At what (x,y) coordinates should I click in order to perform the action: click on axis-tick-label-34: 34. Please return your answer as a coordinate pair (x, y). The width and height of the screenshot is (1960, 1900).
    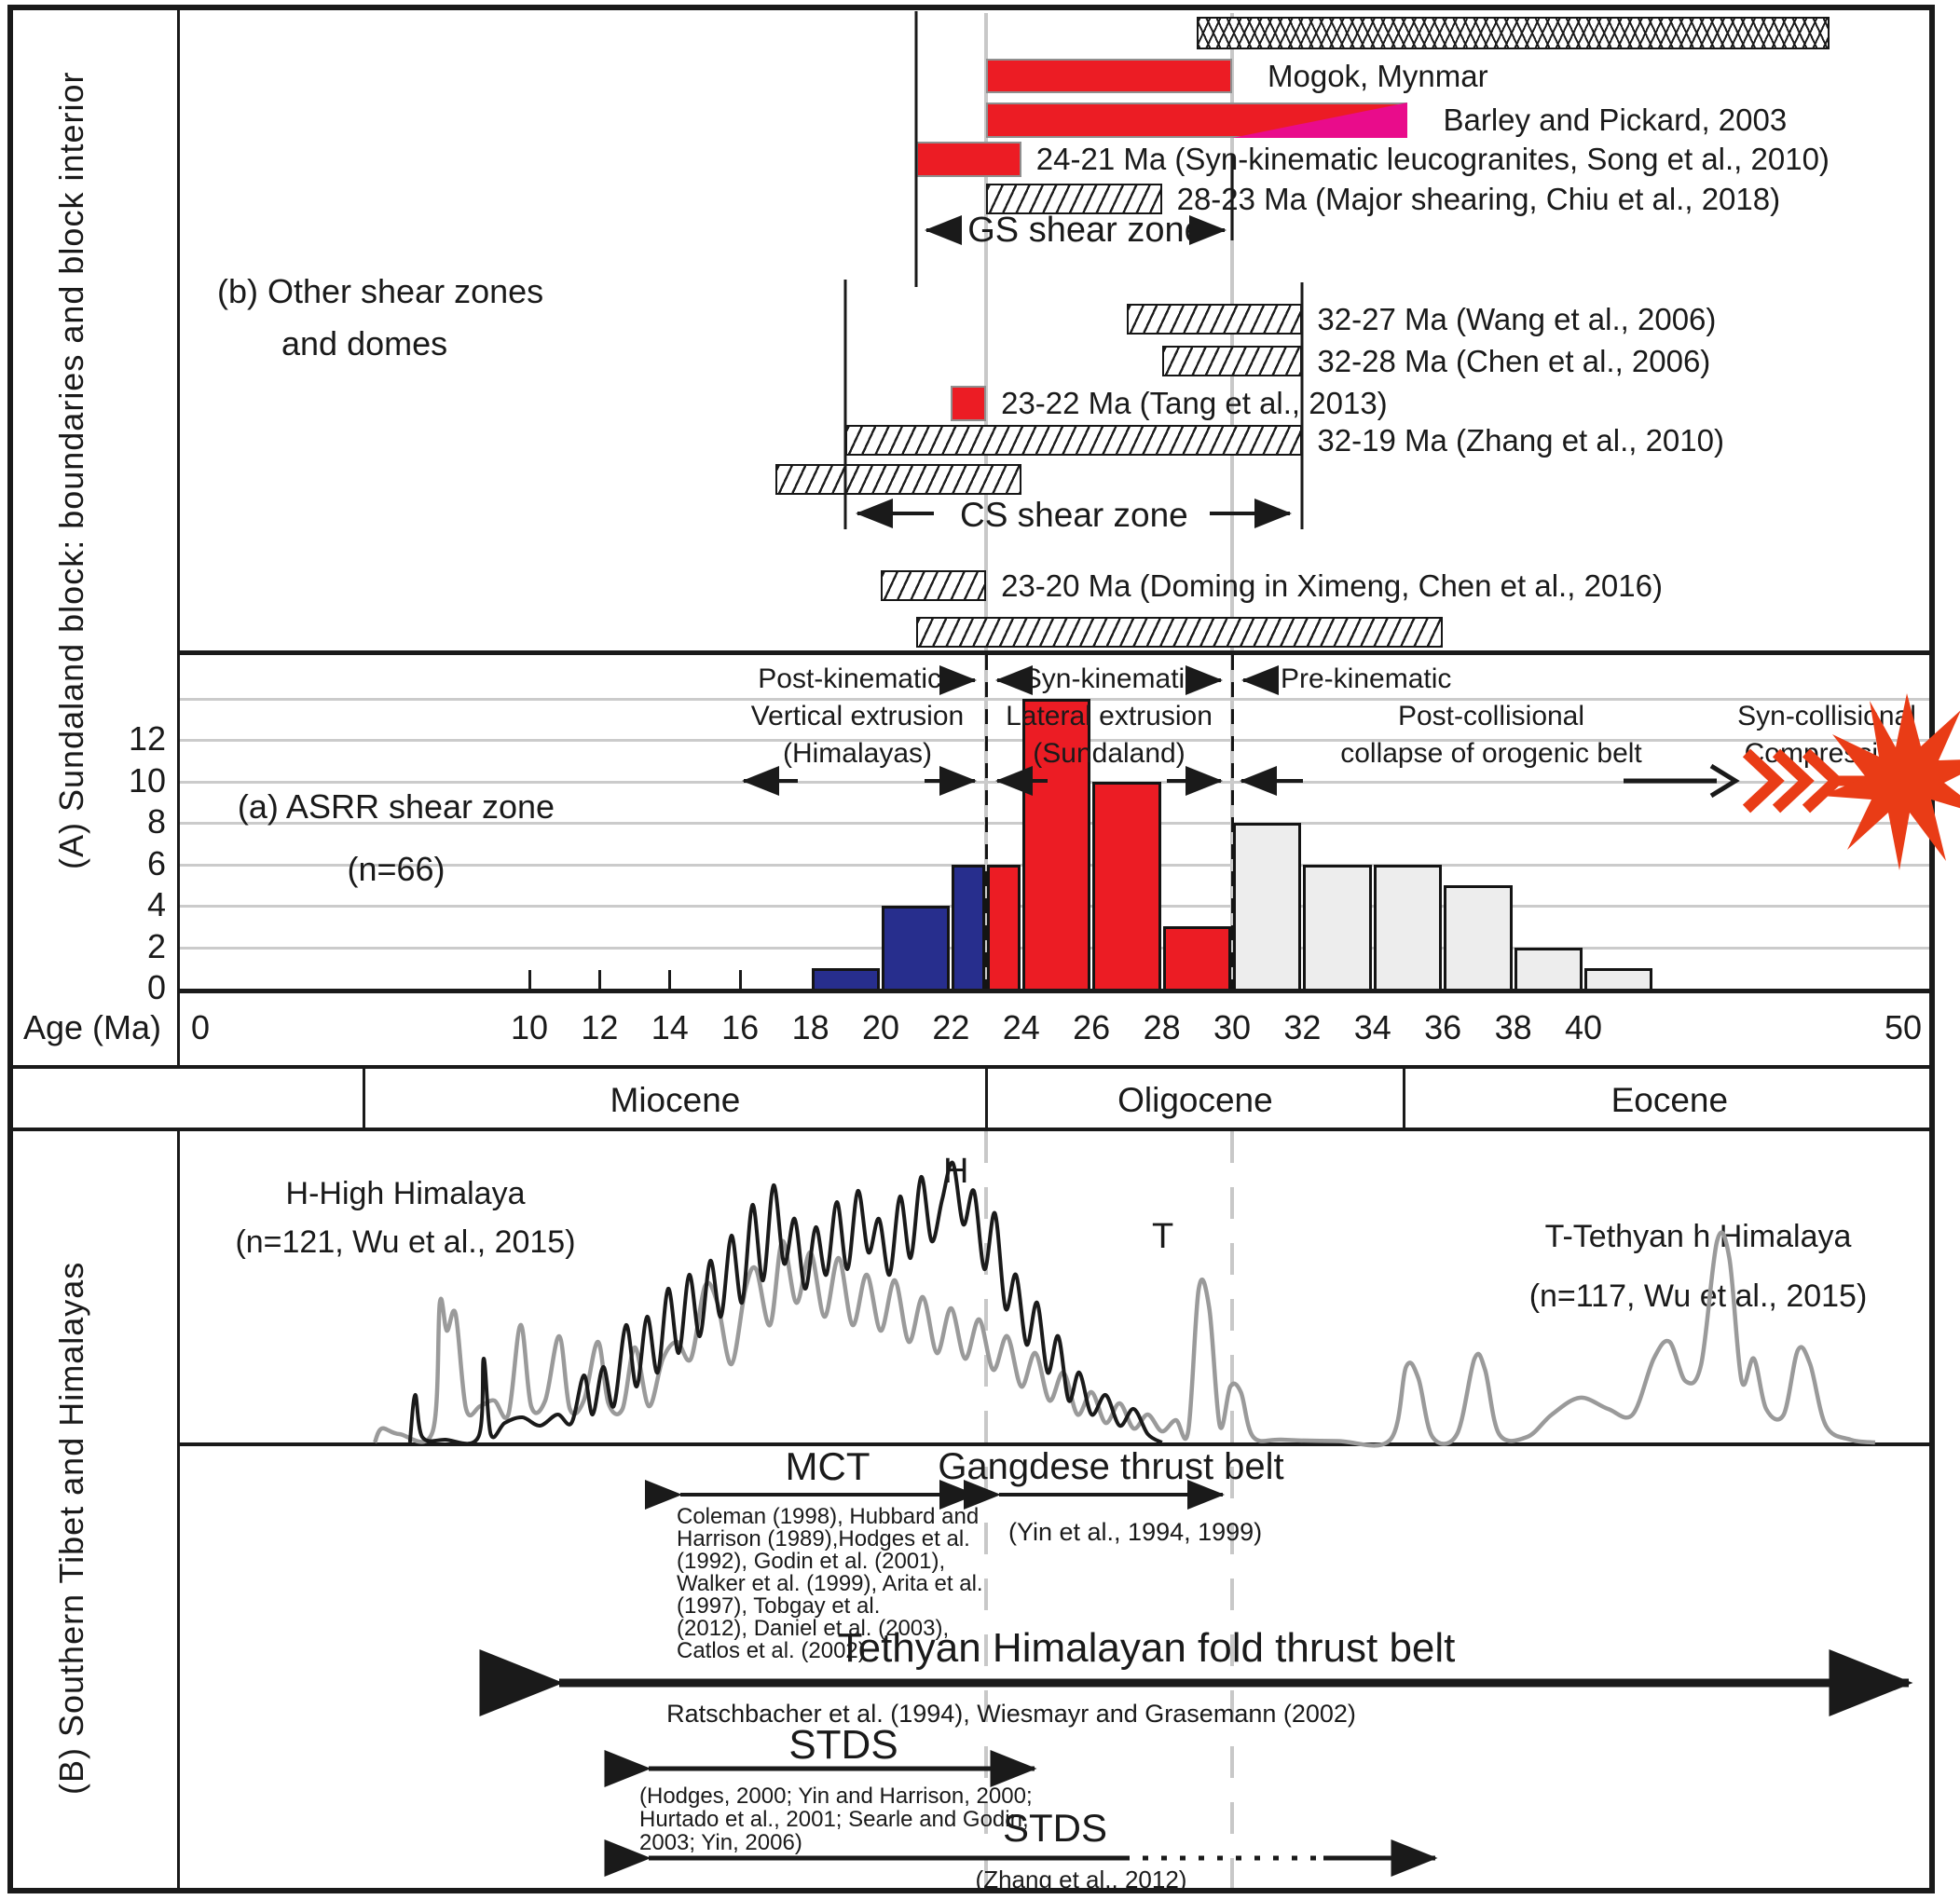
    Looking at the image, I should click on (1372, 1027).